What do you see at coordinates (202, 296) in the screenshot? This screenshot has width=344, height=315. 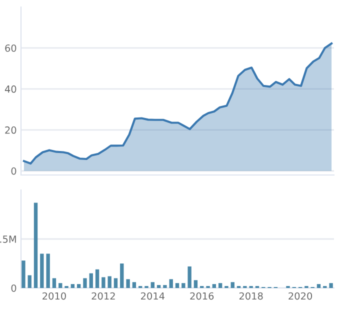 I see `x-tick-label: 2016` at bounding box center [202, 296].